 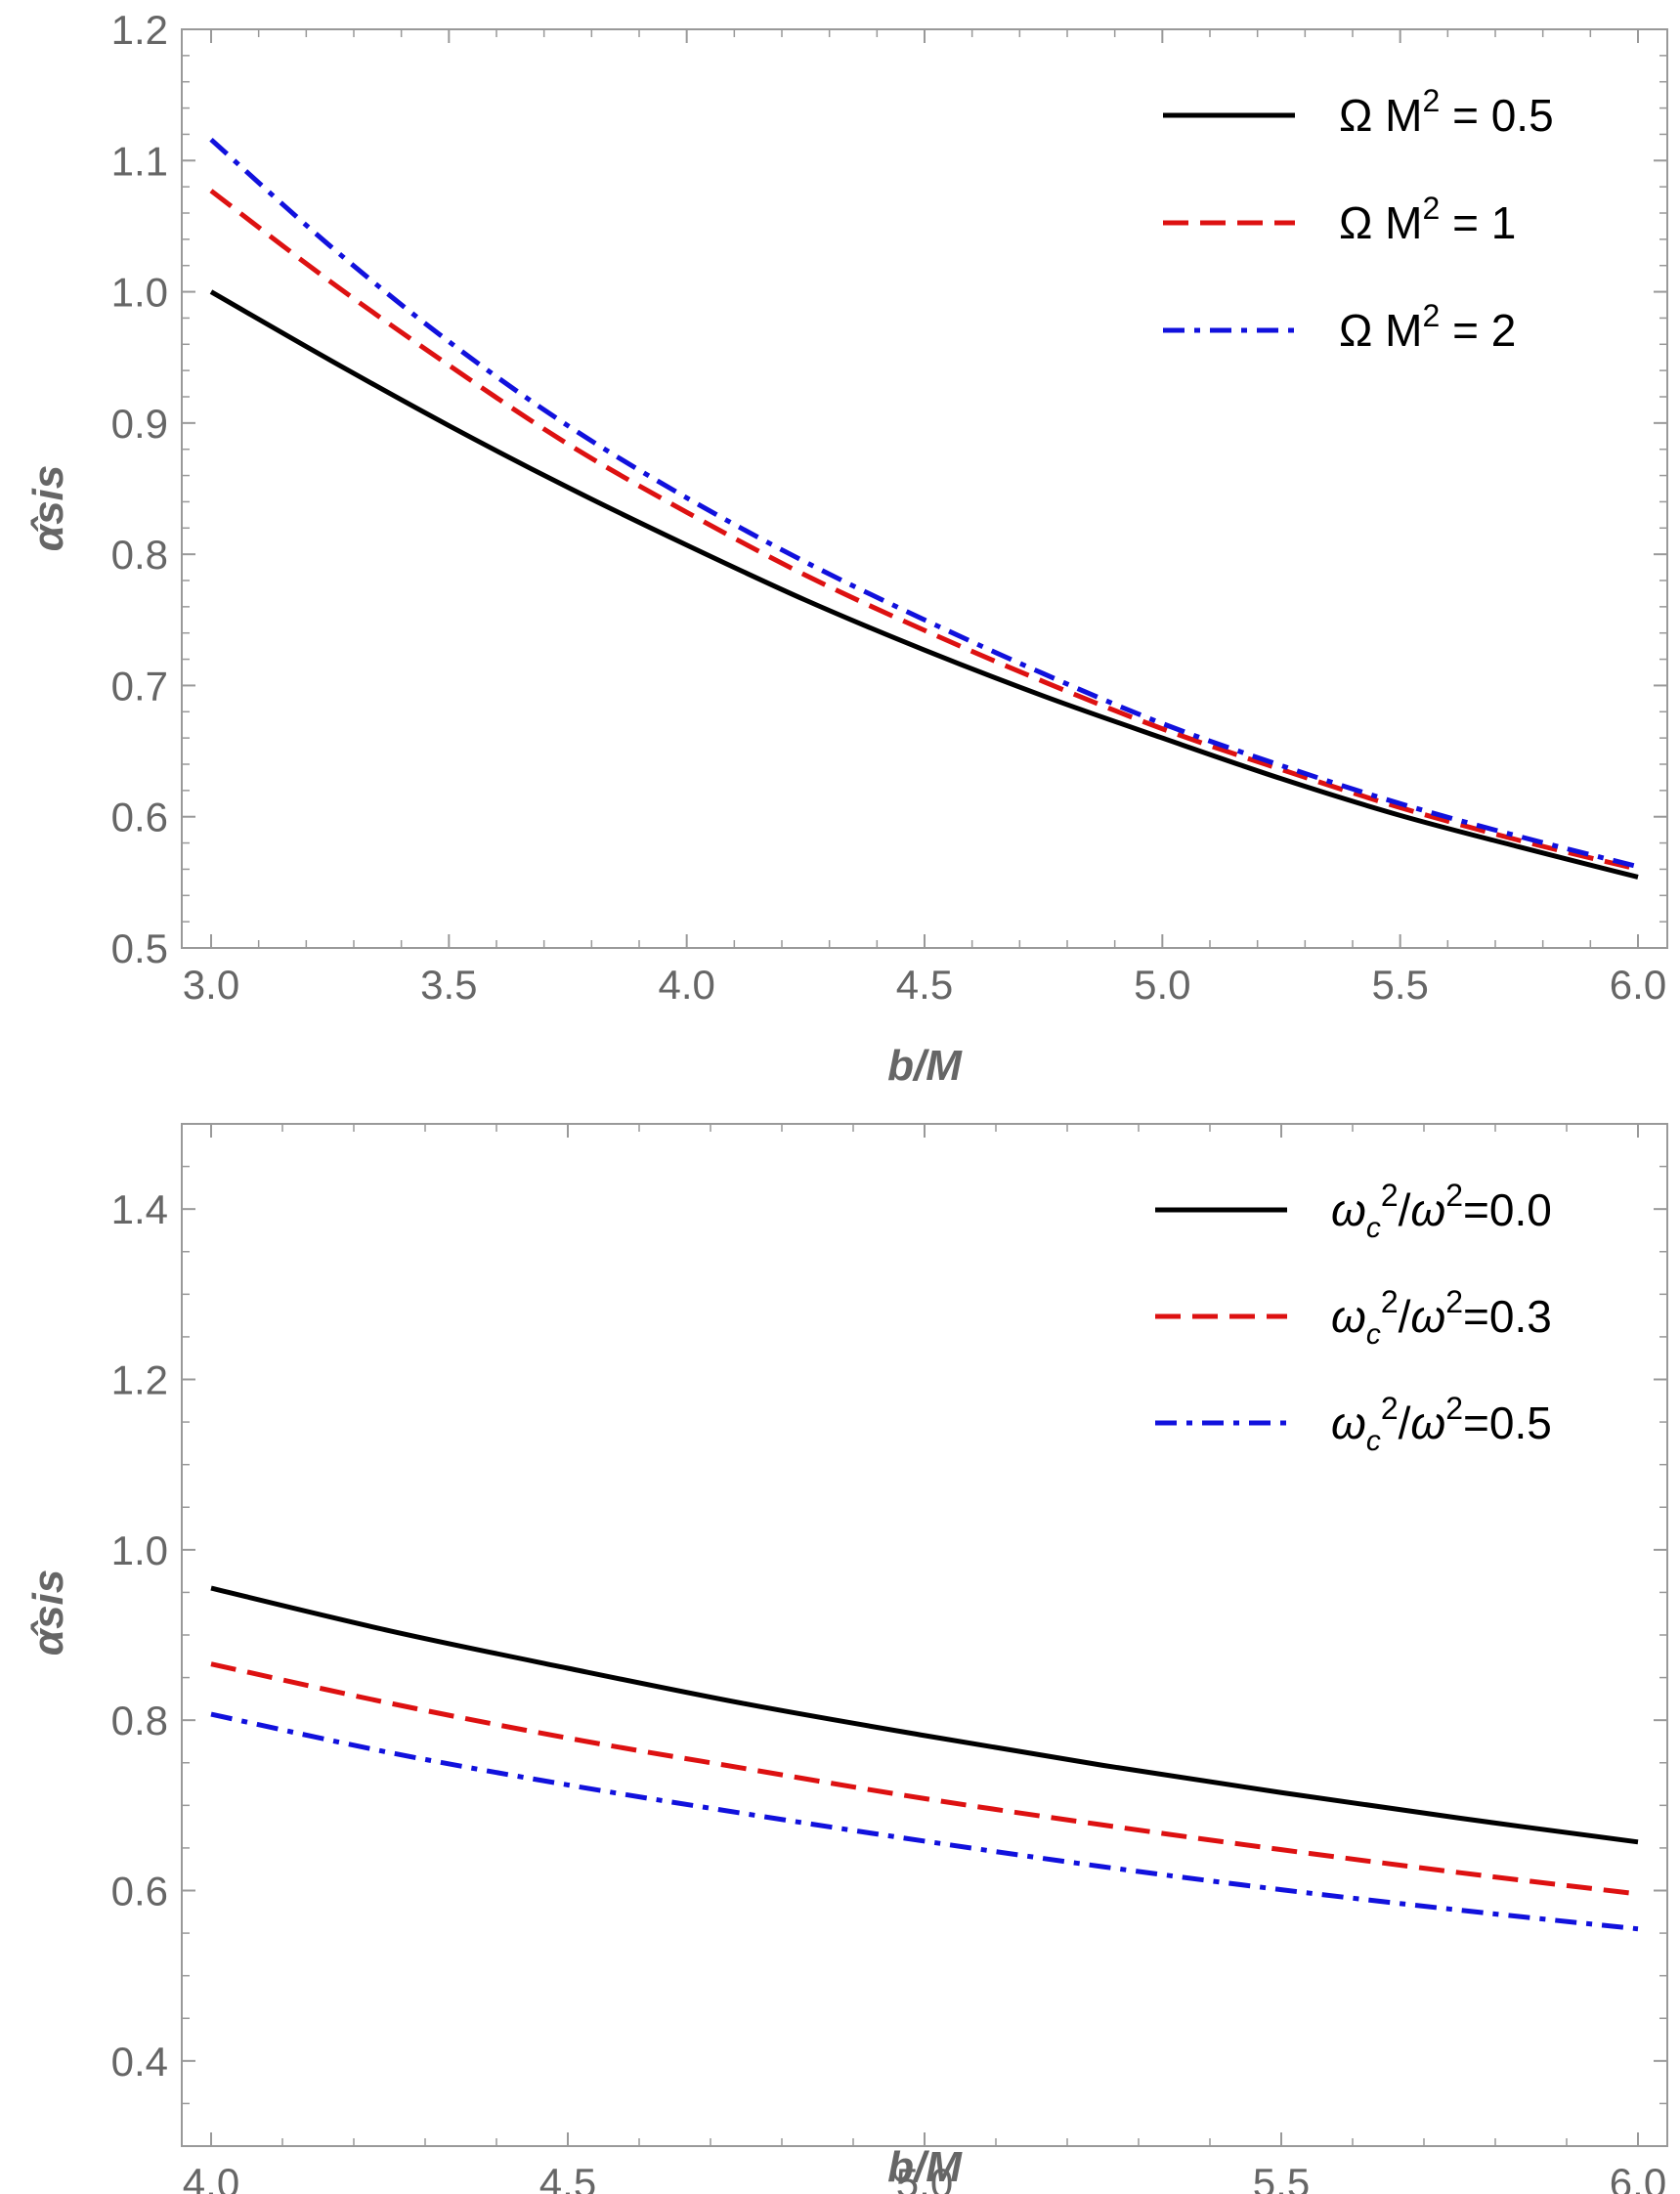 What do you see at coordinates (139, 161) in the screenshot?
I see `top-chart-ytick-label: 1.1` at bounding box center [139, 161].